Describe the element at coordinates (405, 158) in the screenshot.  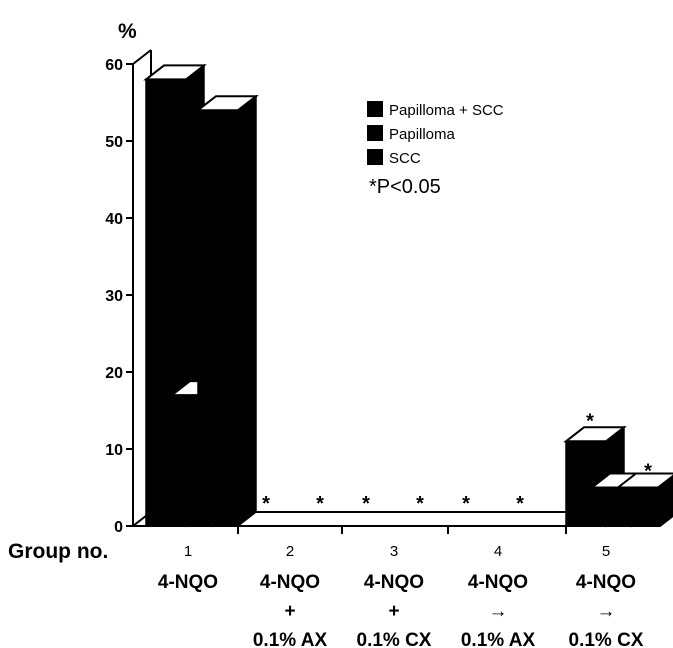
I see `legend-label-scc: SCC` at that location.